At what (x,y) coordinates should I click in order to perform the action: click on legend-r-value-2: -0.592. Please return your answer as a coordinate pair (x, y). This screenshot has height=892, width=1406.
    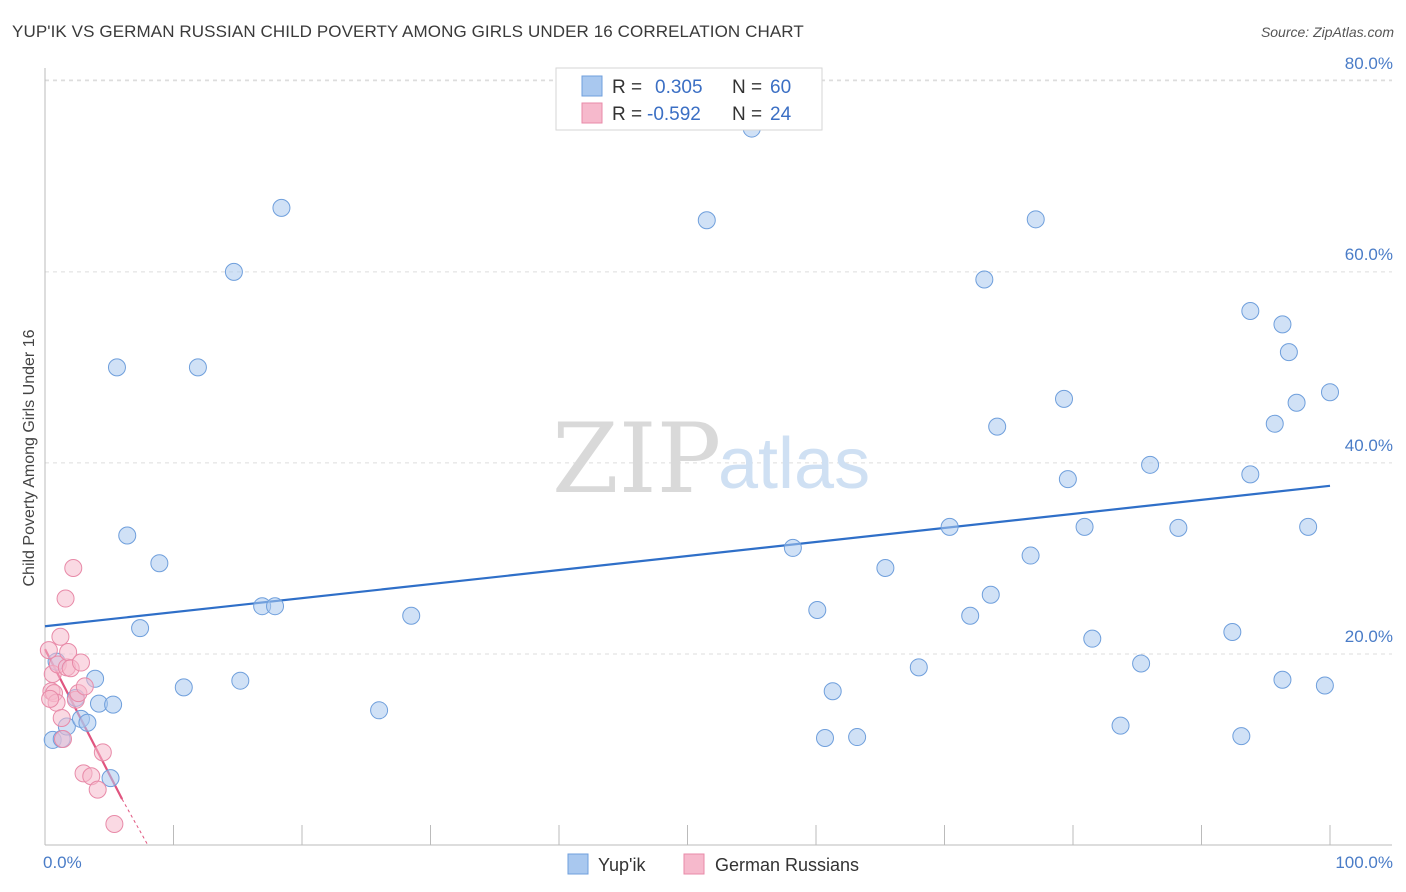
    Looking at the image, I should click on (674, 114).